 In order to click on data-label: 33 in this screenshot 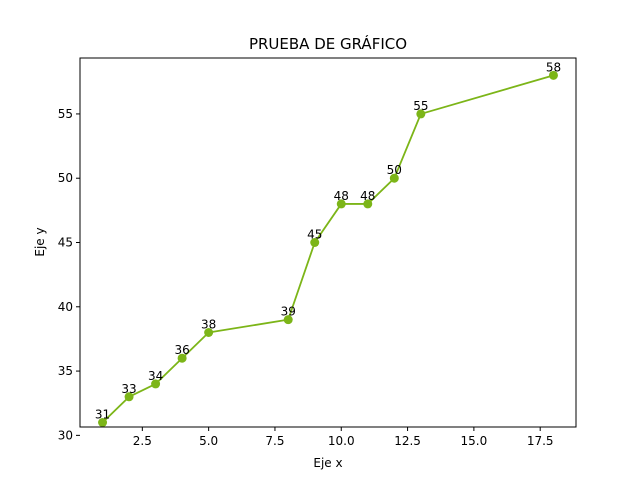, I will do `click(128, 389)`.